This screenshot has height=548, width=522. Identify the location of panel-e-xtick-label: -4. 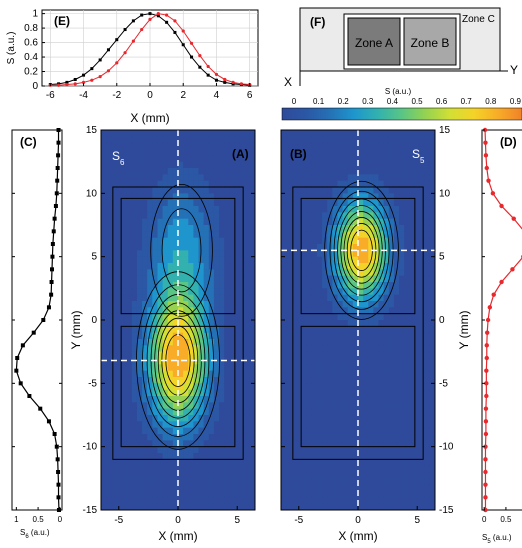
(83, 95).